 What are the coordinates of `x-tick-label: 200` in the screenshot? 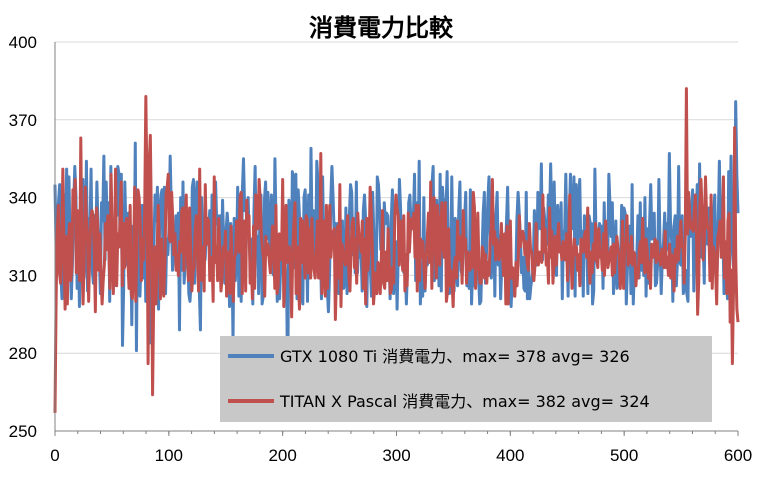 It's located at (282, 455).